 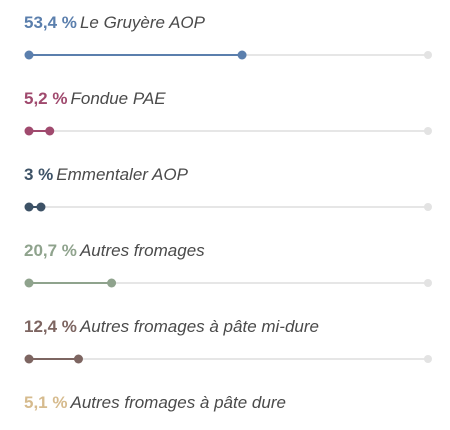 What do you see at coordinates (50, 326) in the screenshot?
I see `value-label: 12,4 %` at bounding box center [50, 326].